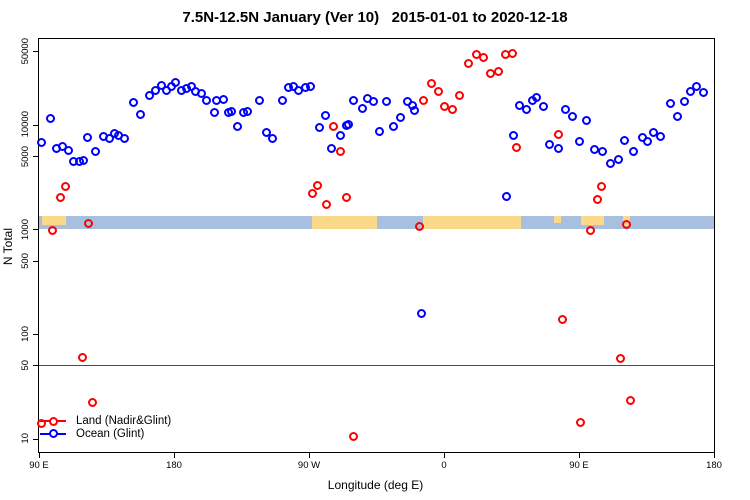 Image resolution: width=750 pixels, height=500 pixels. Describe the element at coordinates (25, 260) in the screenshot. I see `y-tick-label: 500` at that location.